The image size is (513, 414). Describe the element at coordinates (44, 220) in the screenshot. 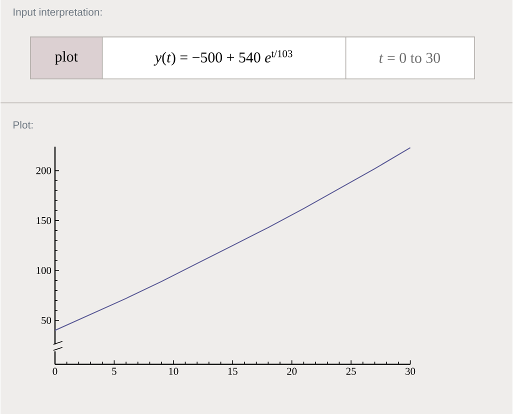

I see `y-tick-label: 150` at that location.